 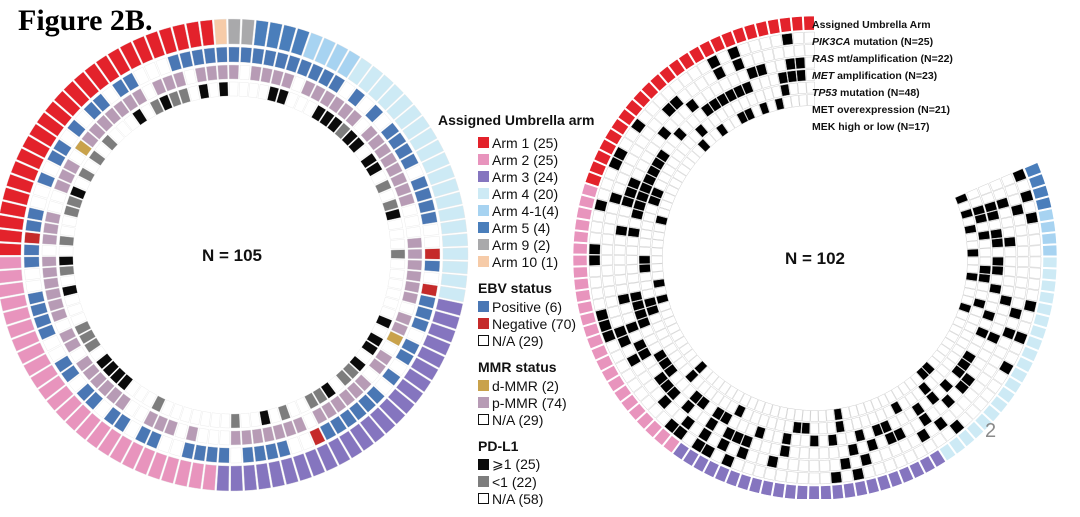 I want to click on ebv-legend-item: Positive (6), so click(x=538, y=306).